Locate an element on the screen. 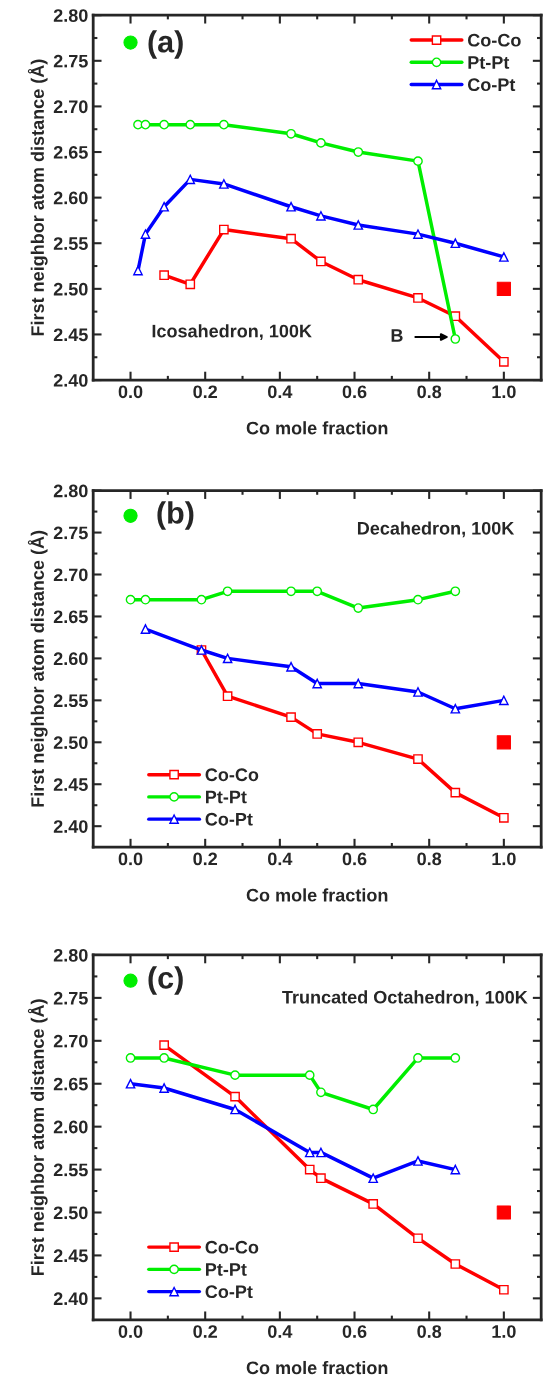  x-axis-title: Co mole fraction is located at coordinates (317, 1367).